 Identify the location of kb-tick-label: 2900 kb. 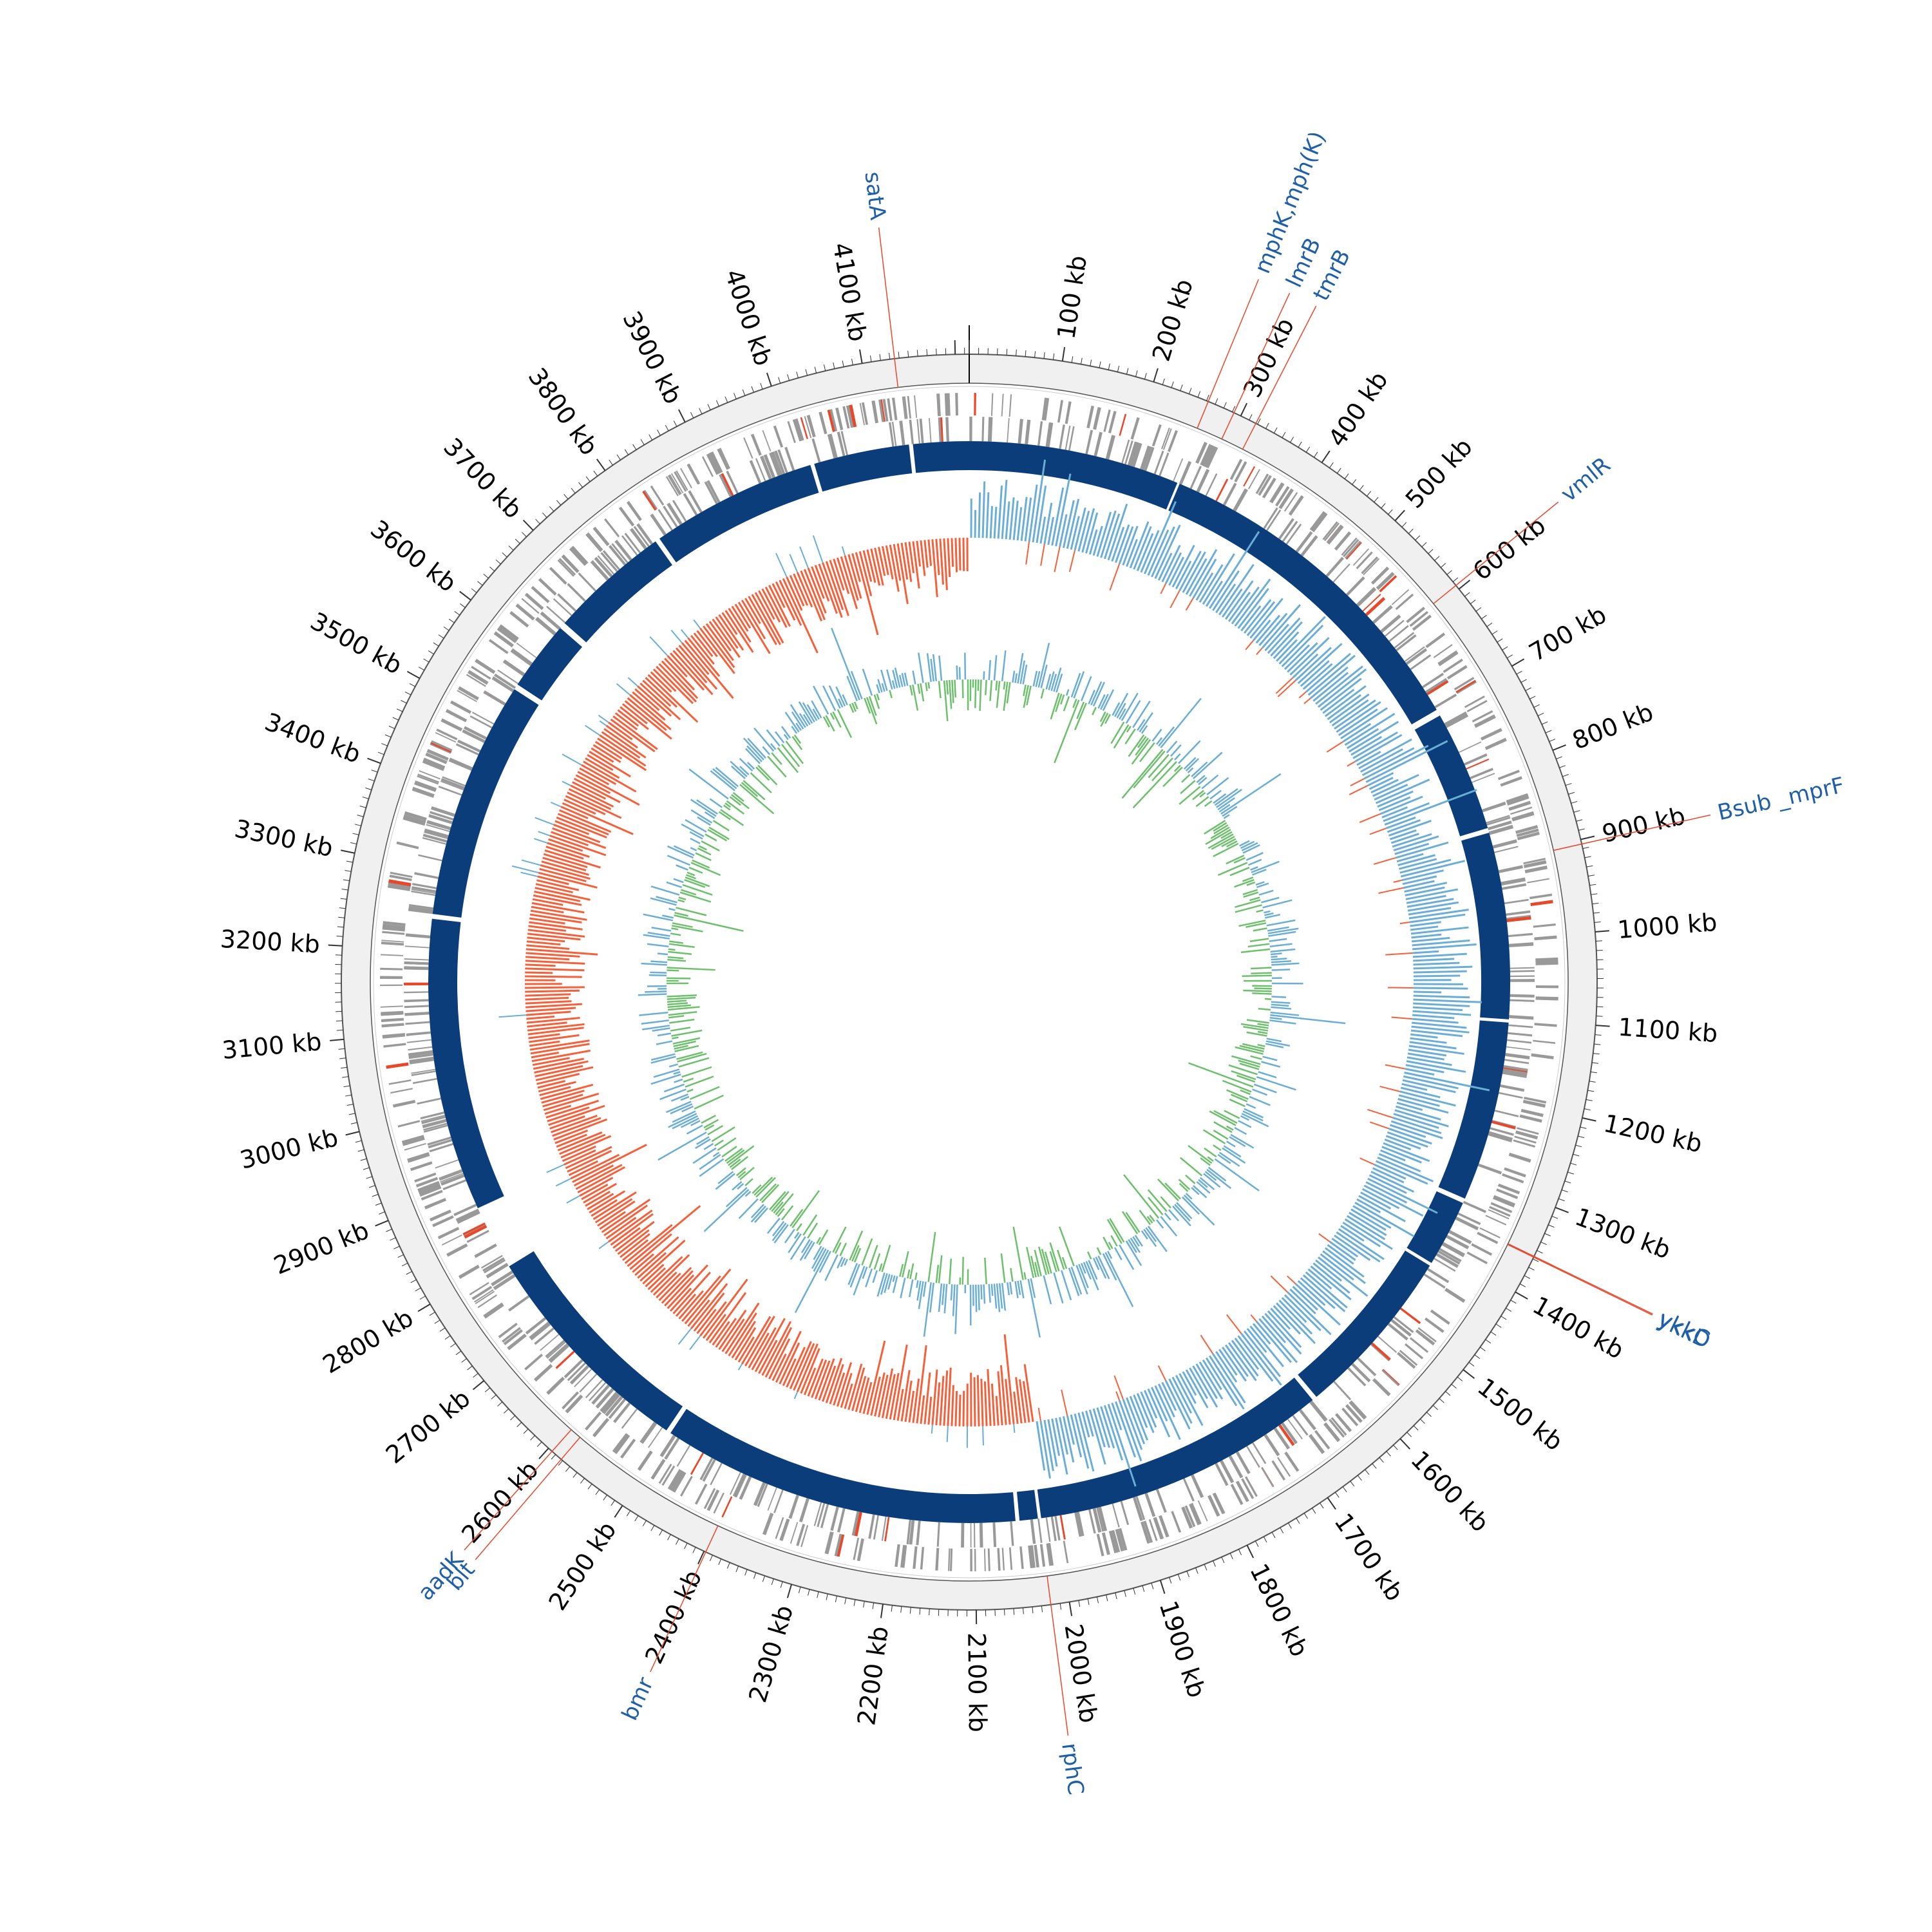
(321, 1248).